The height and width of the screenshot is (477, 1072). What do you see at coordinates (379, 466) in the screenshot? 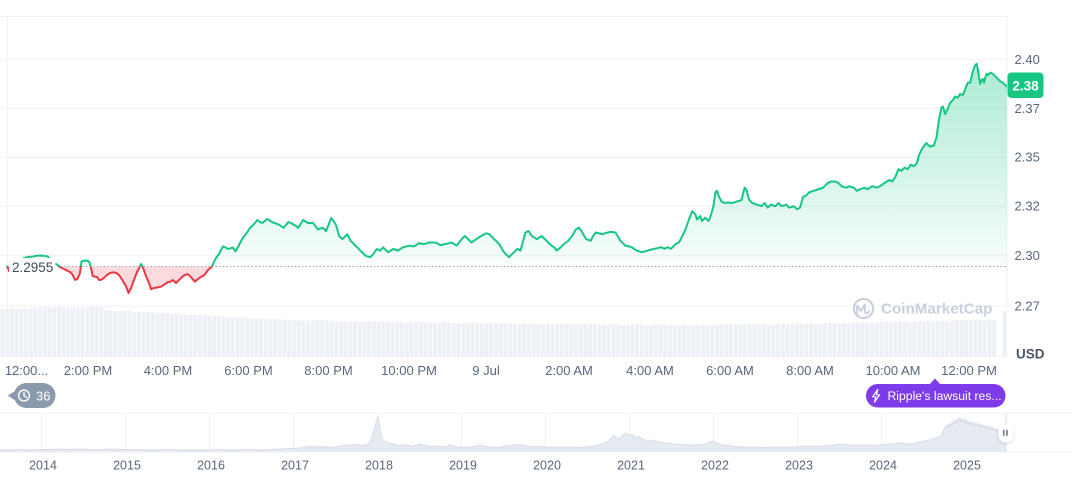
I see `svg-text: 2018` at bounding box center [379, 466].